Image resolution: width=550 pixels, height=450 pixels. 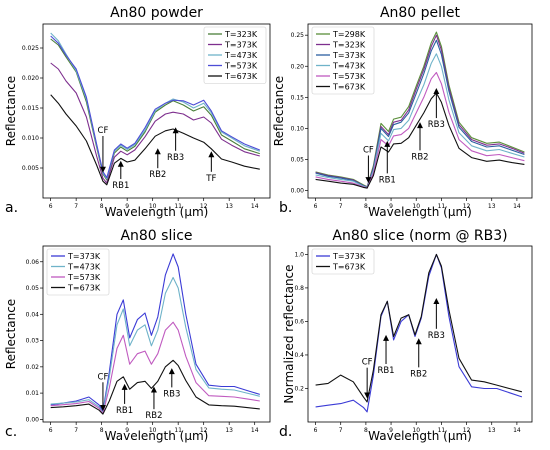 I want to click on legend-label: T=298K, so click(x=349, y=34).